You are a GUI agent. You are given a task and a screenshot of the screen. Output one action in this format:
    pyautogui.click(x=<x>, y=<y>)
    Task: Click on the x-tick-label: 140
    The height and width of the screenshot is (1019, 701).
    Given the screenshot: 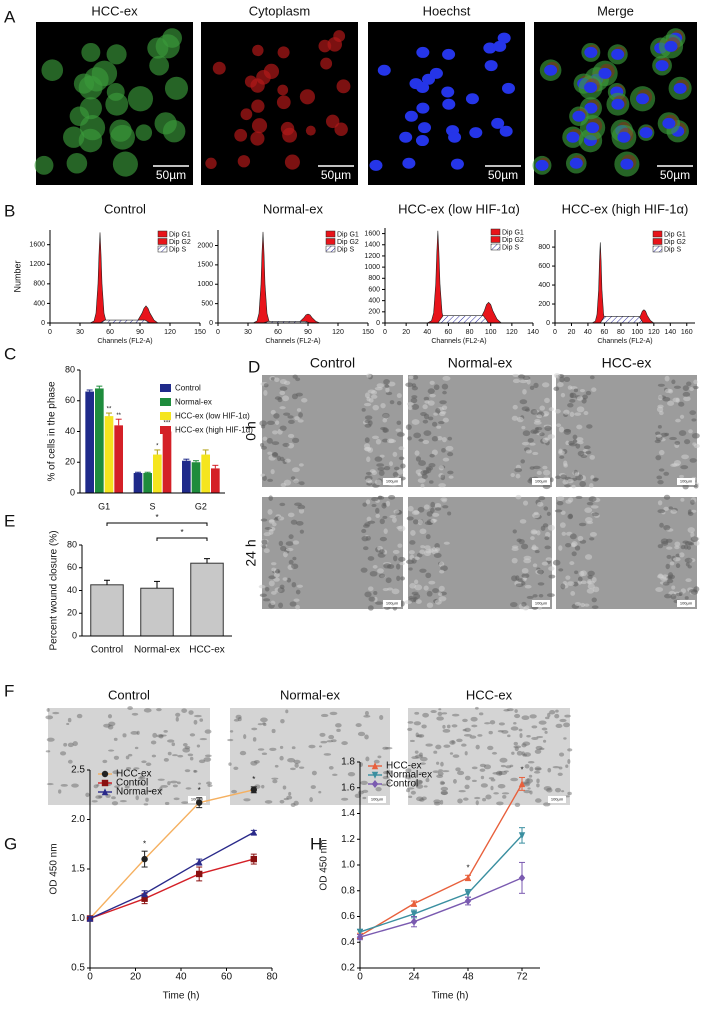 What is the action you would take?
    pyautogui.click(x=533, y=332)
    